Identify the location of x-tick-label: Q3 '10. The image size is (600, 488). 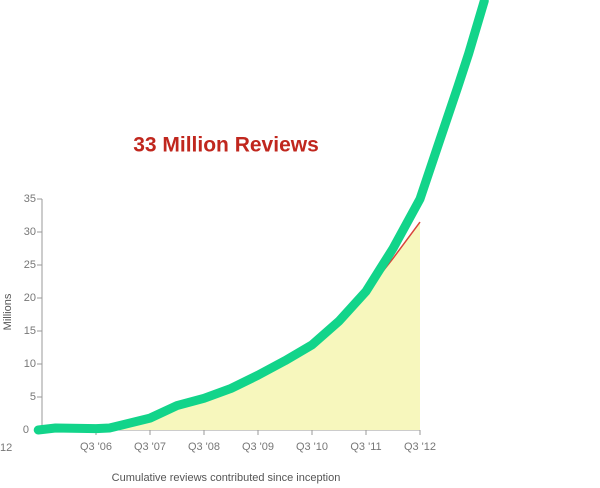
(312, 447).